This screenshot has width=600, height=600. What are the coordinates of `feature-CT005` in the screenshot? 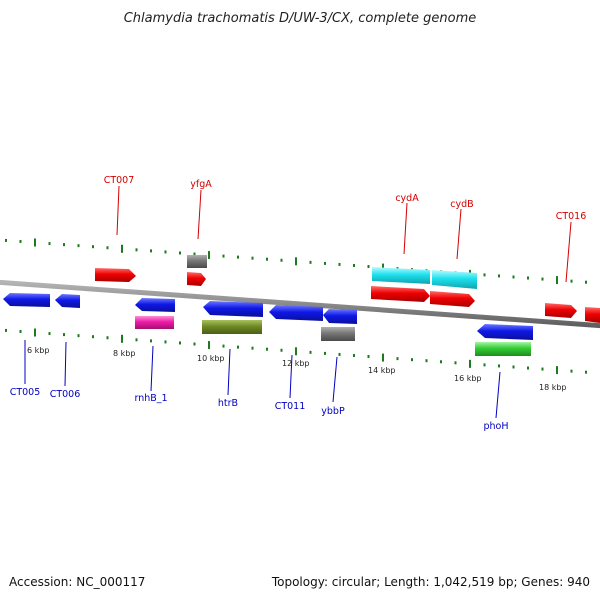 It's located at (26, 300).